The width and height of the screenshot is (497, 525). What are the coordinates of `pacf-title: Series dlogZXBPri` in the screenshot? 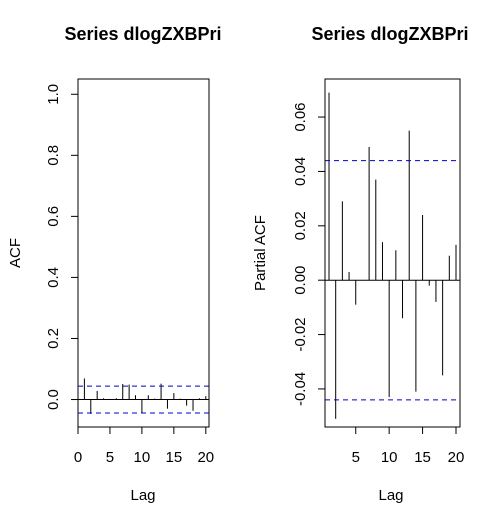 It's located at (389, 34).